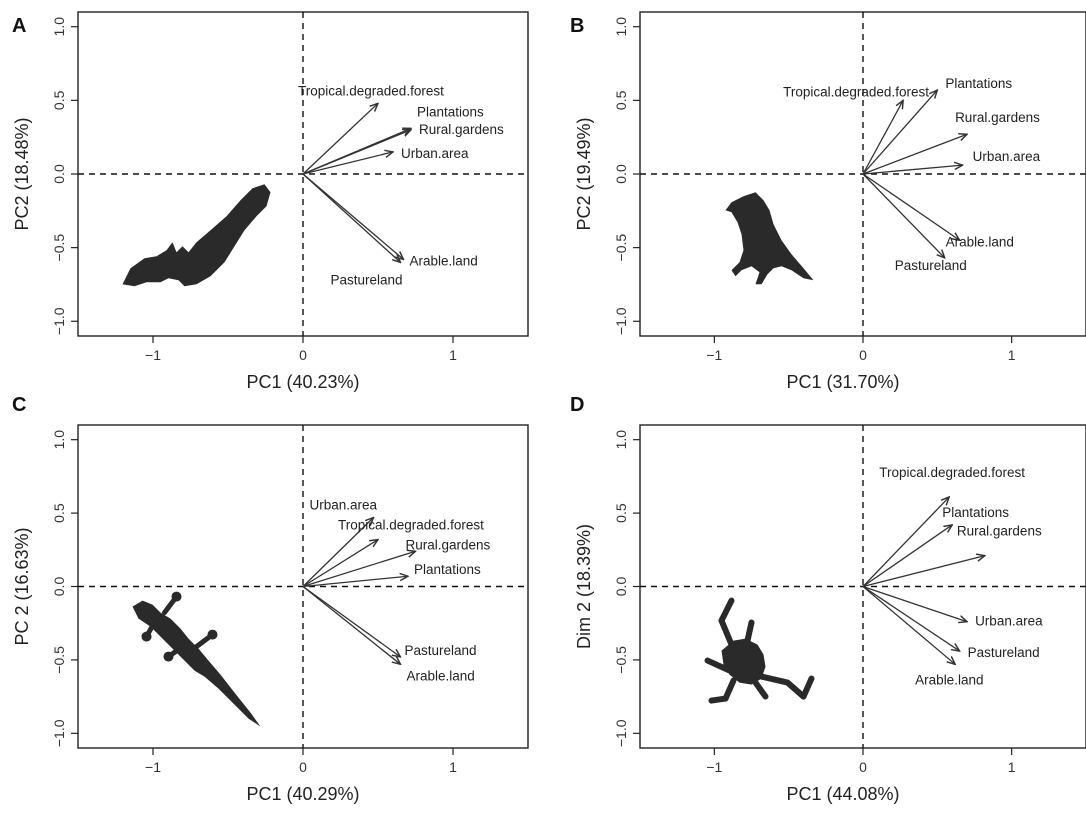  I want to click on frog-icon, so click(759, 650).